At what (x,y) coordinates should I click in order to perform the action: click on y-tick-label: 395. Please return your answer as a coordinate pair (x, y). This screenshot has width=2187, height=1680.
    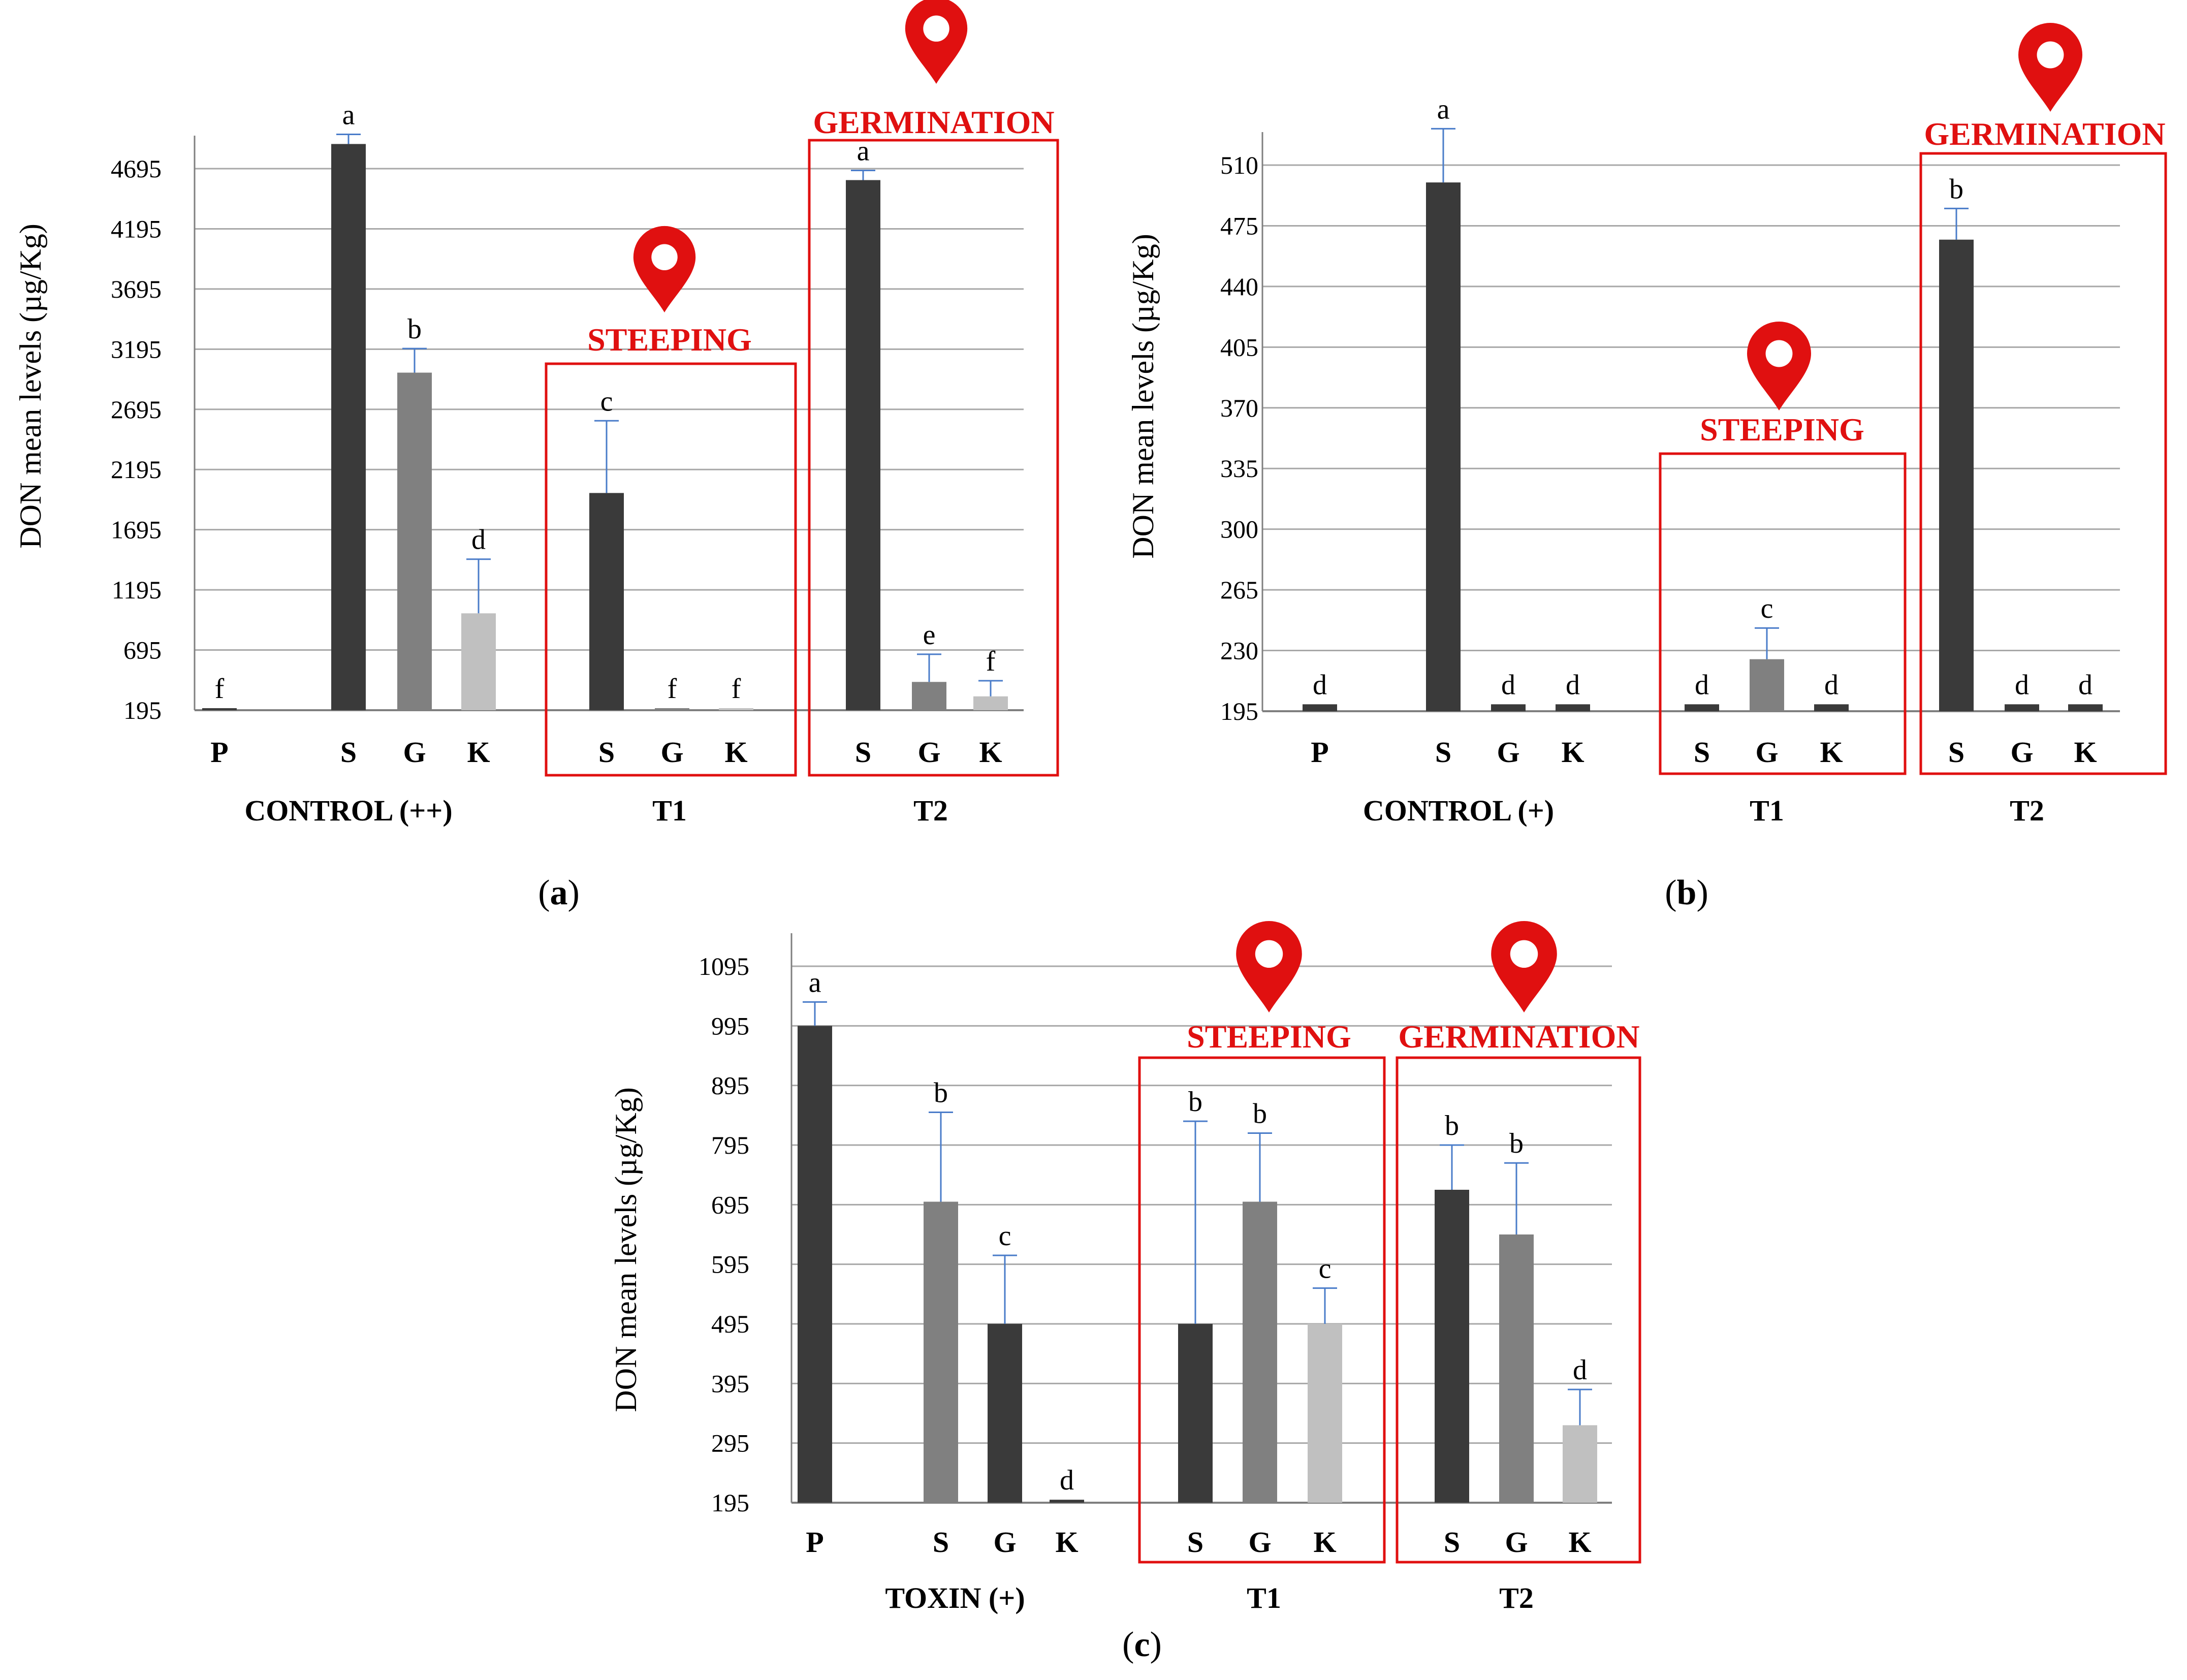
    Looking at the image, I should click on (730, 1383).